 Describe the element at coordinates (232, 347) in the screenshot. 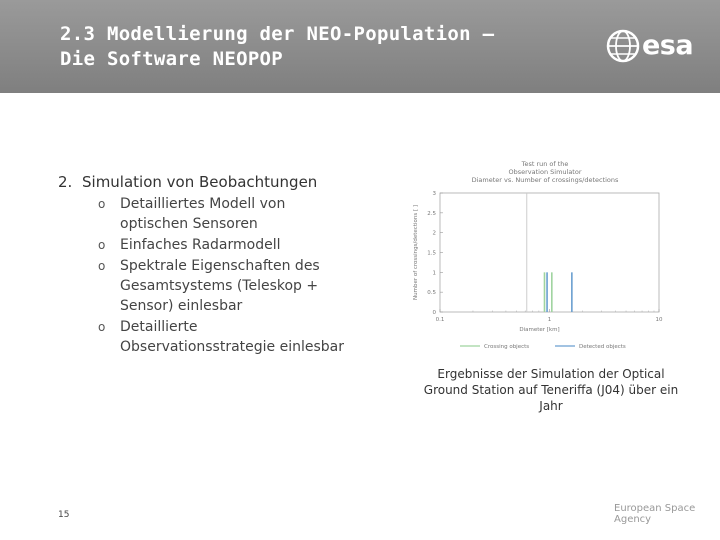

I see `sub-bullet-line: Observationsstrategie einlesbar` at that location.